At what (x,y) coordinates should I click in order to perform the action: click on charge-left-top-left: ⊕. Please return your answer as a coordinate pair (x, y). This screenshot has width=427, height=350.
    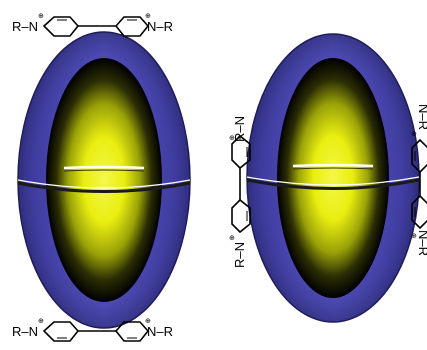
    Looking at the image, I should click on (41, 16).